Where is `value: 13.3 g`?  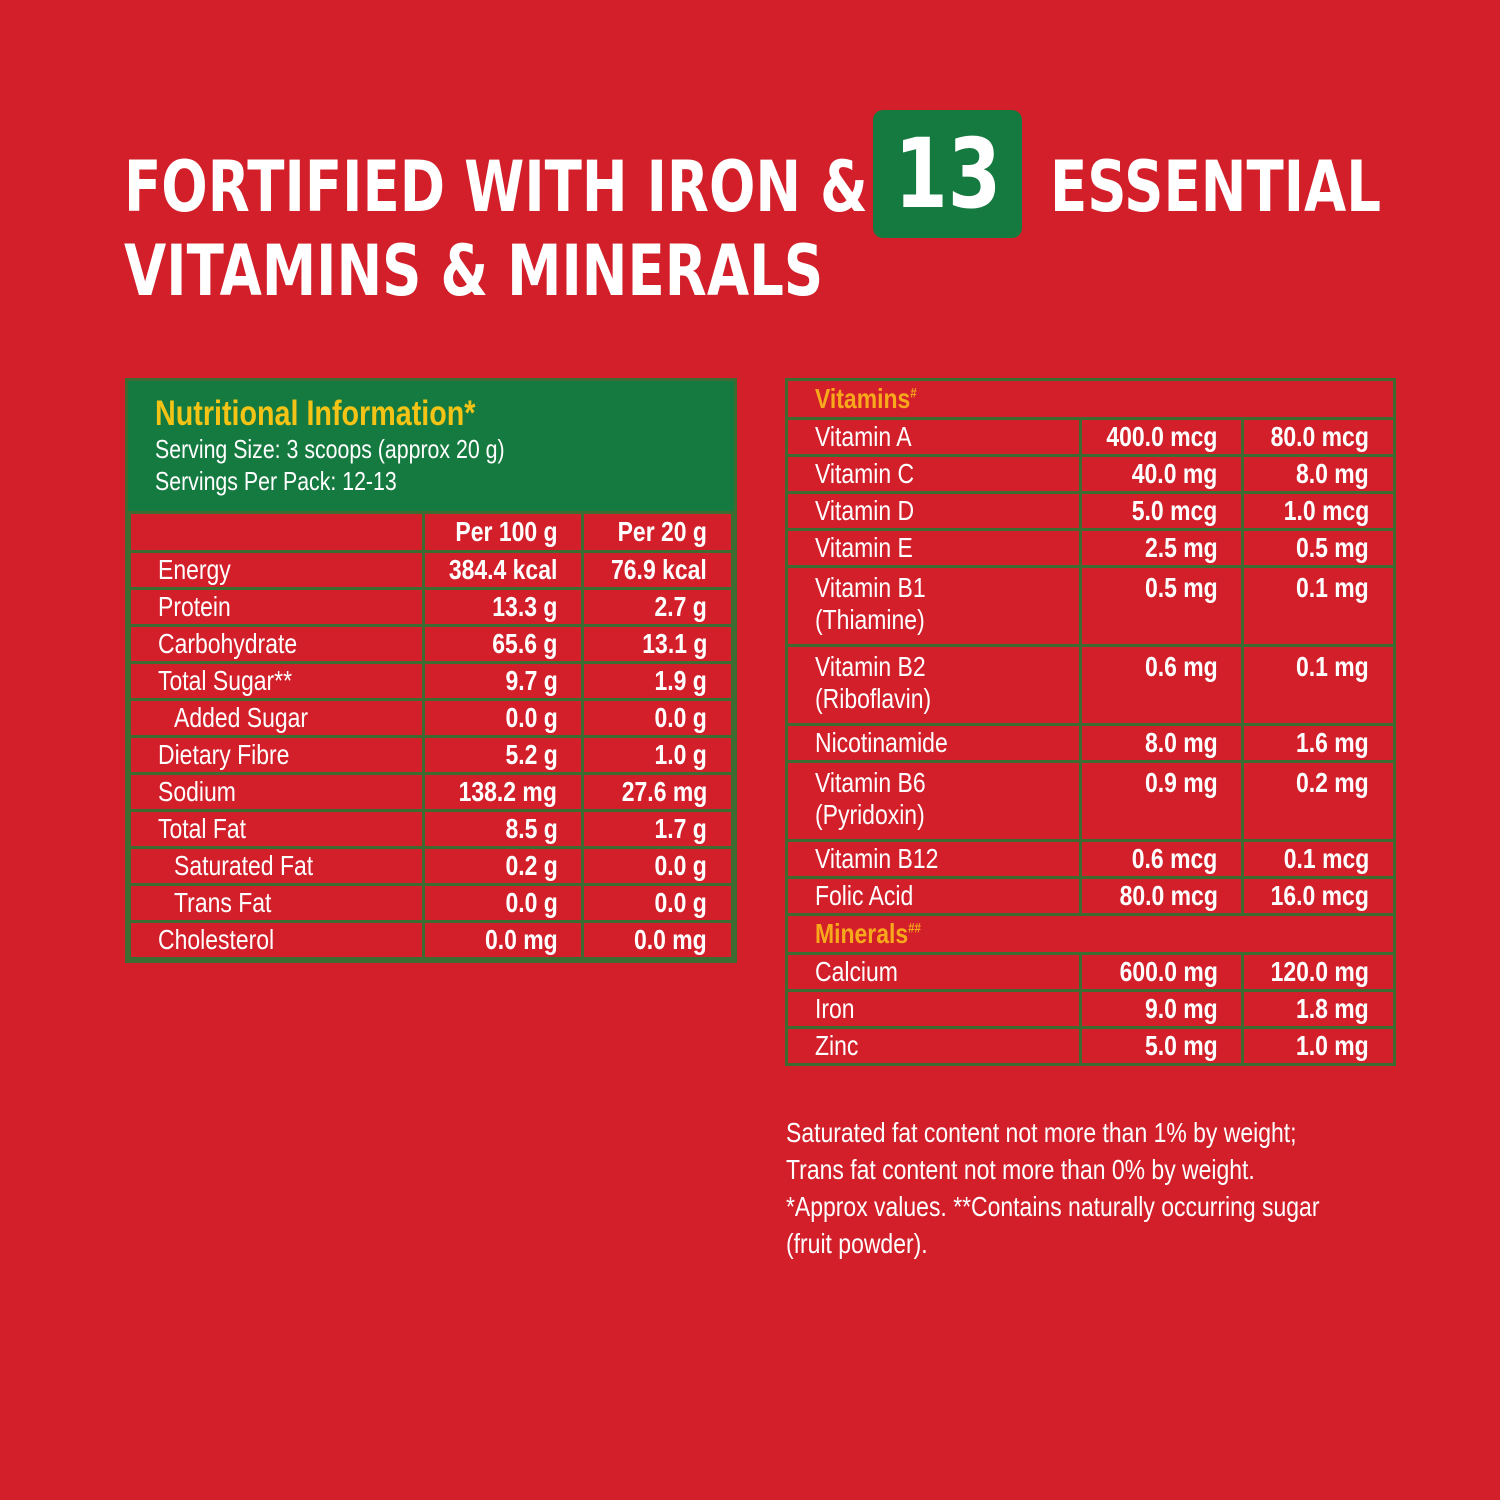 value: 13.3 g is located at coordinates (525, 606).